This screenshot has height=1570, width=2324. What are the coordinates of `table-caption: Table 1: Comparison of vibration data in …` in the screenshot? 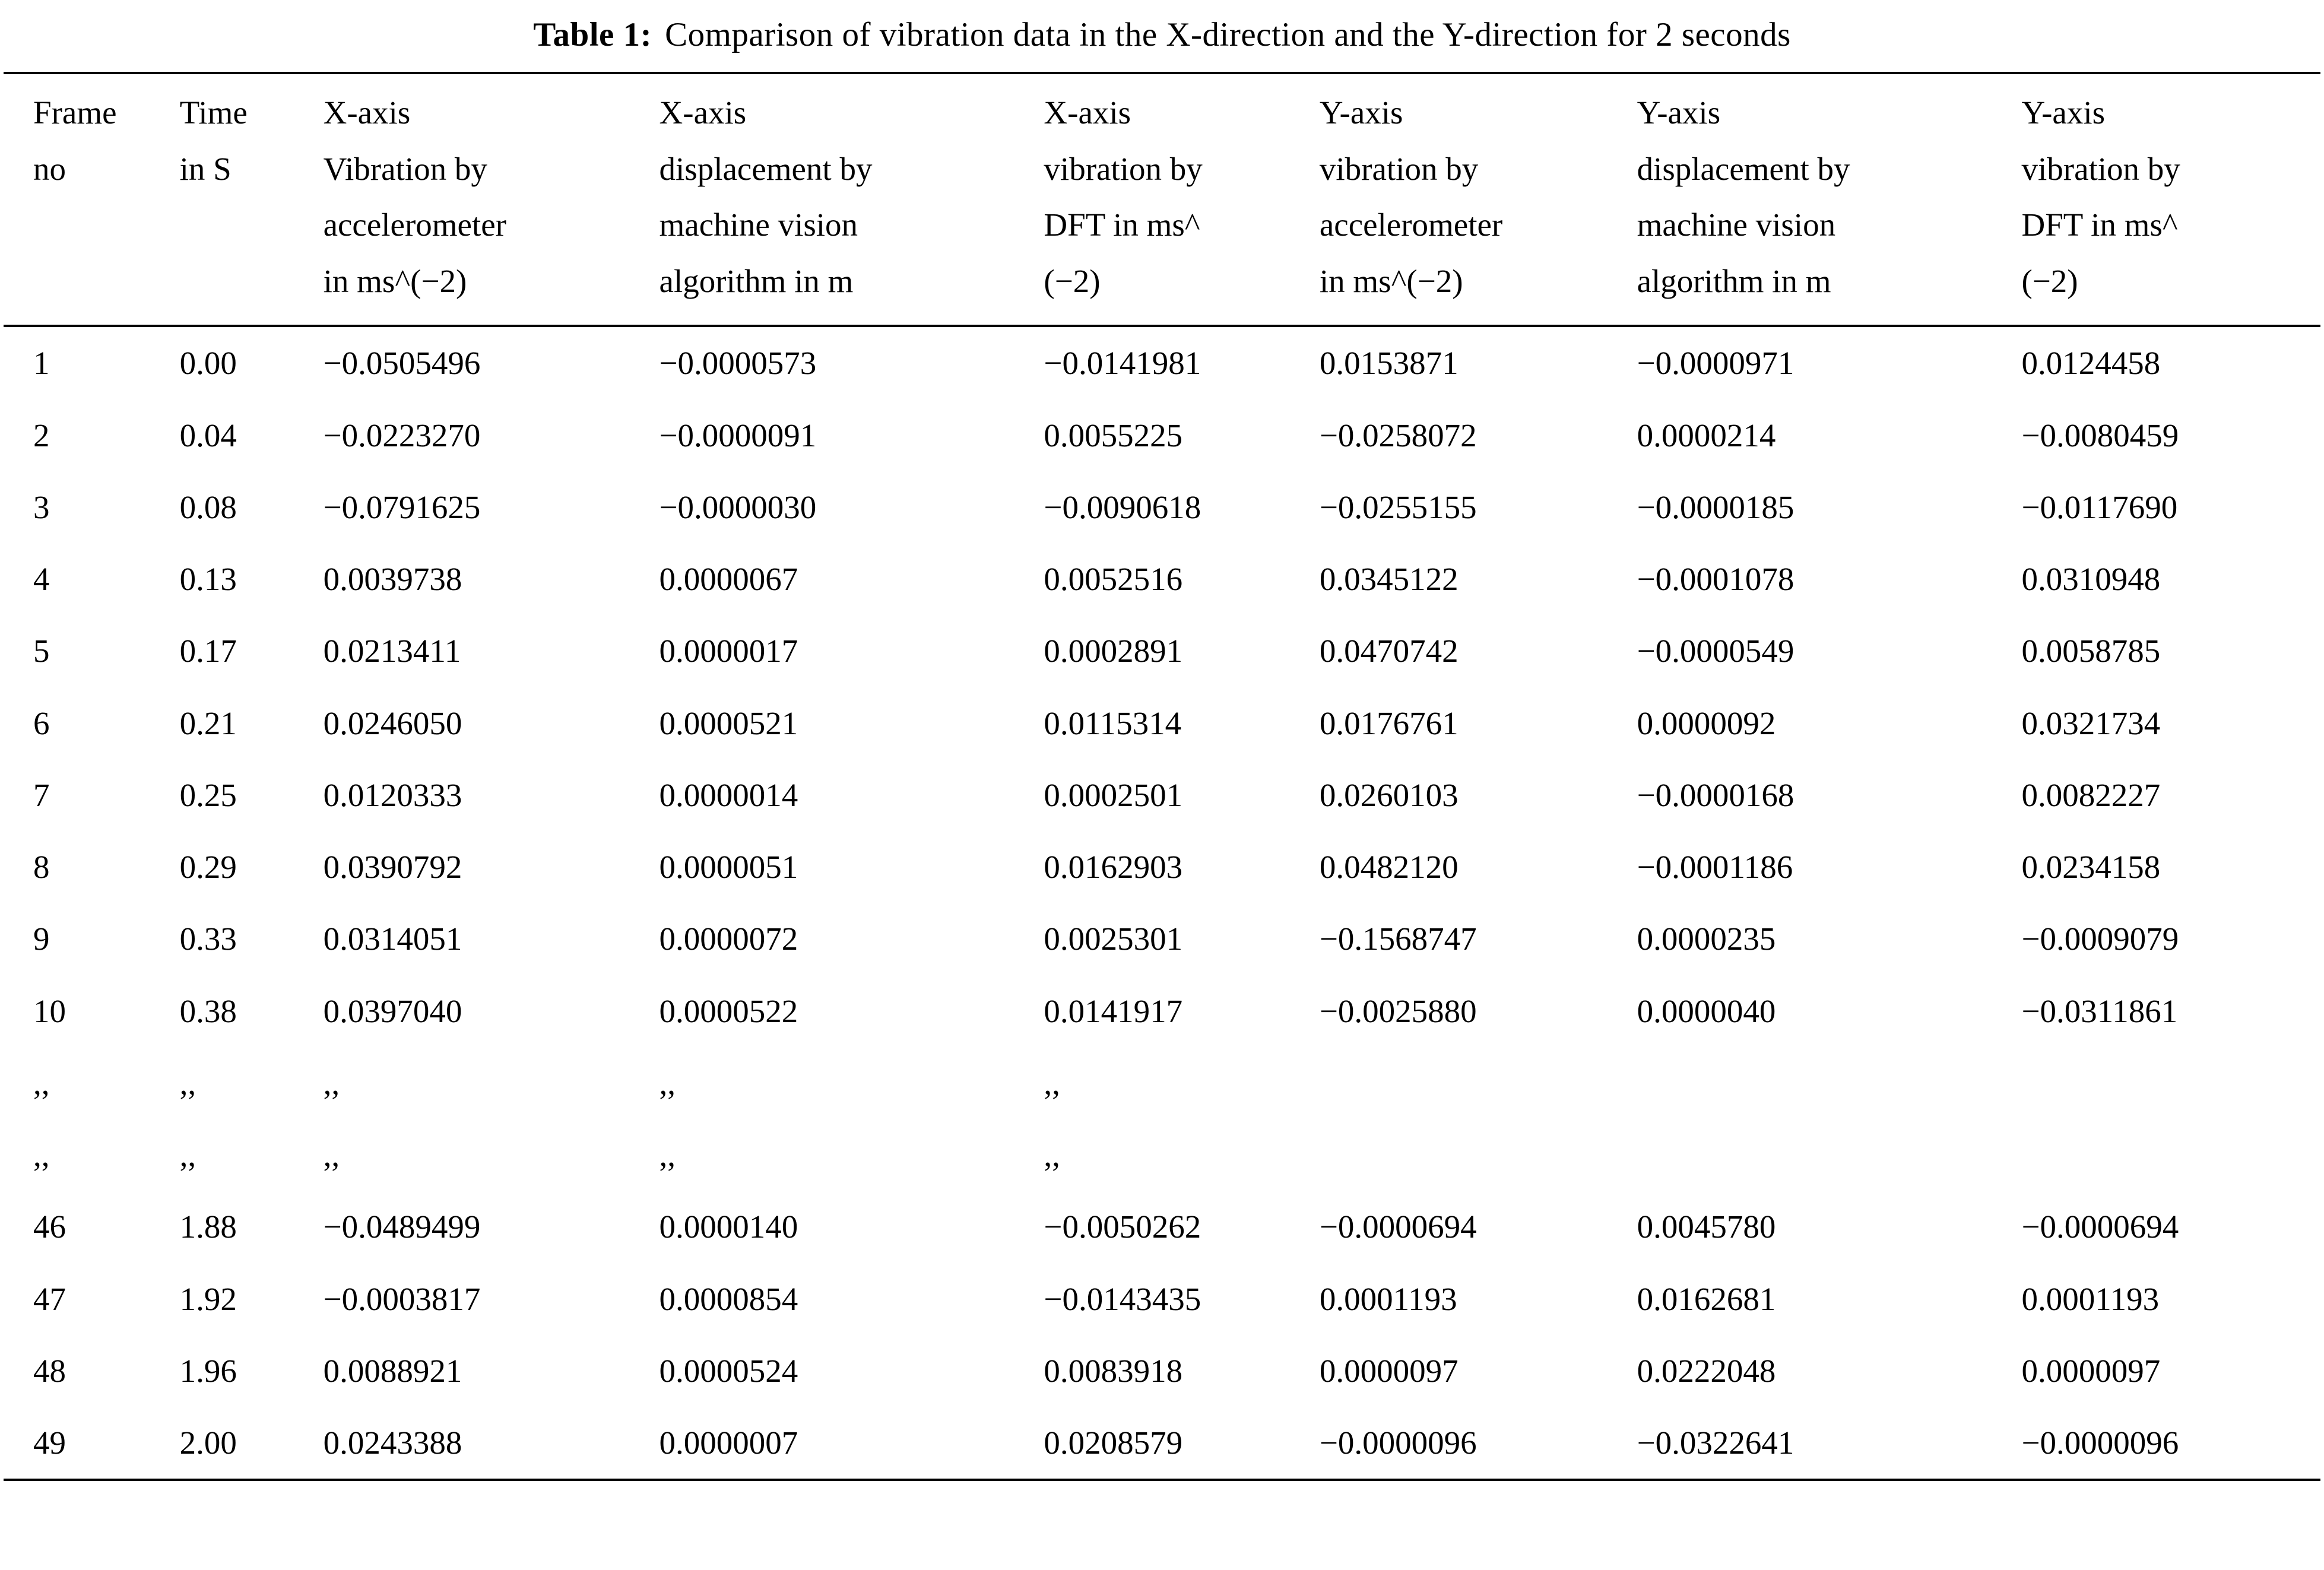 It's located at (1162, 34).